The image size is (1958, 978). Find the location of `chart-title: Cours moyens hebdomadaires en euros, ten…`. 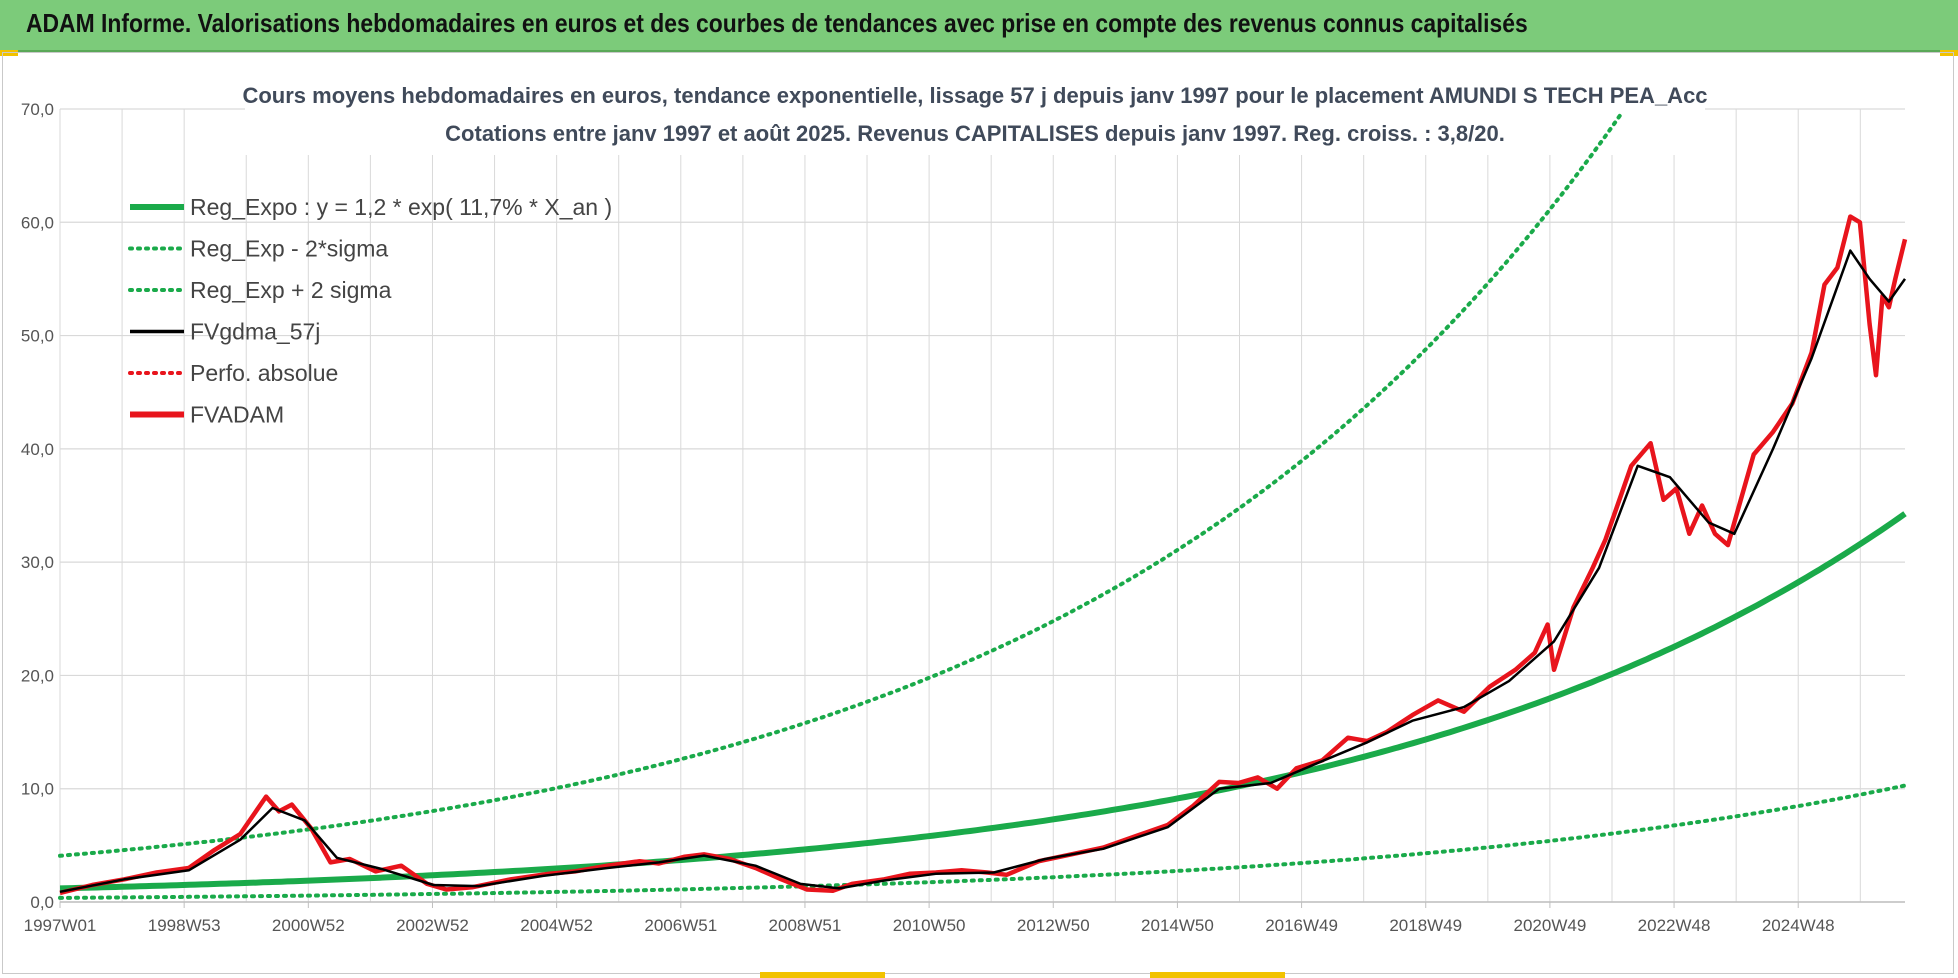

chart-title: Cours moyens hebdomadaires en euros, ten… is located at coordinates (974, 95).